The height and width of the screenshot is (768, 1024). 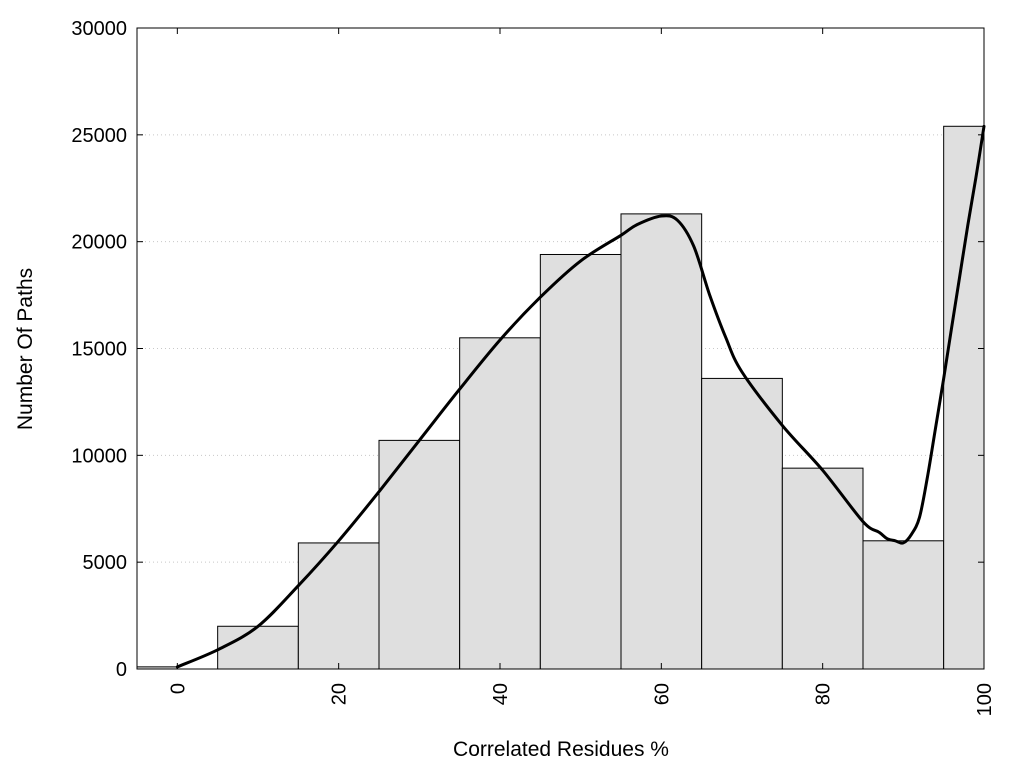 I want to click on y-tick-label: 30000, so click(x=99, y=29).